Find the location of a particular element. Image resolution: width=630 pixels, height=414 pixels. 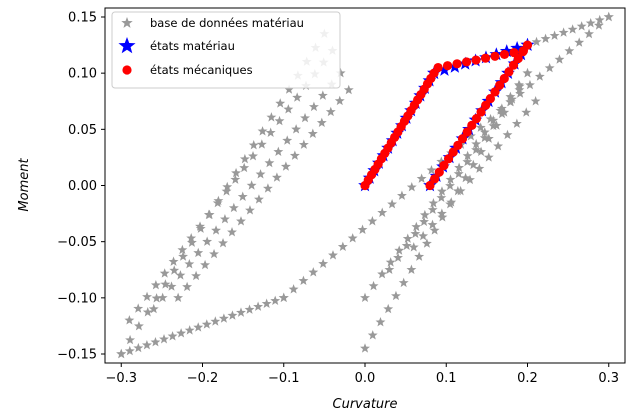

x-tick-label: −0.2 is located at coordinates (203, 378).